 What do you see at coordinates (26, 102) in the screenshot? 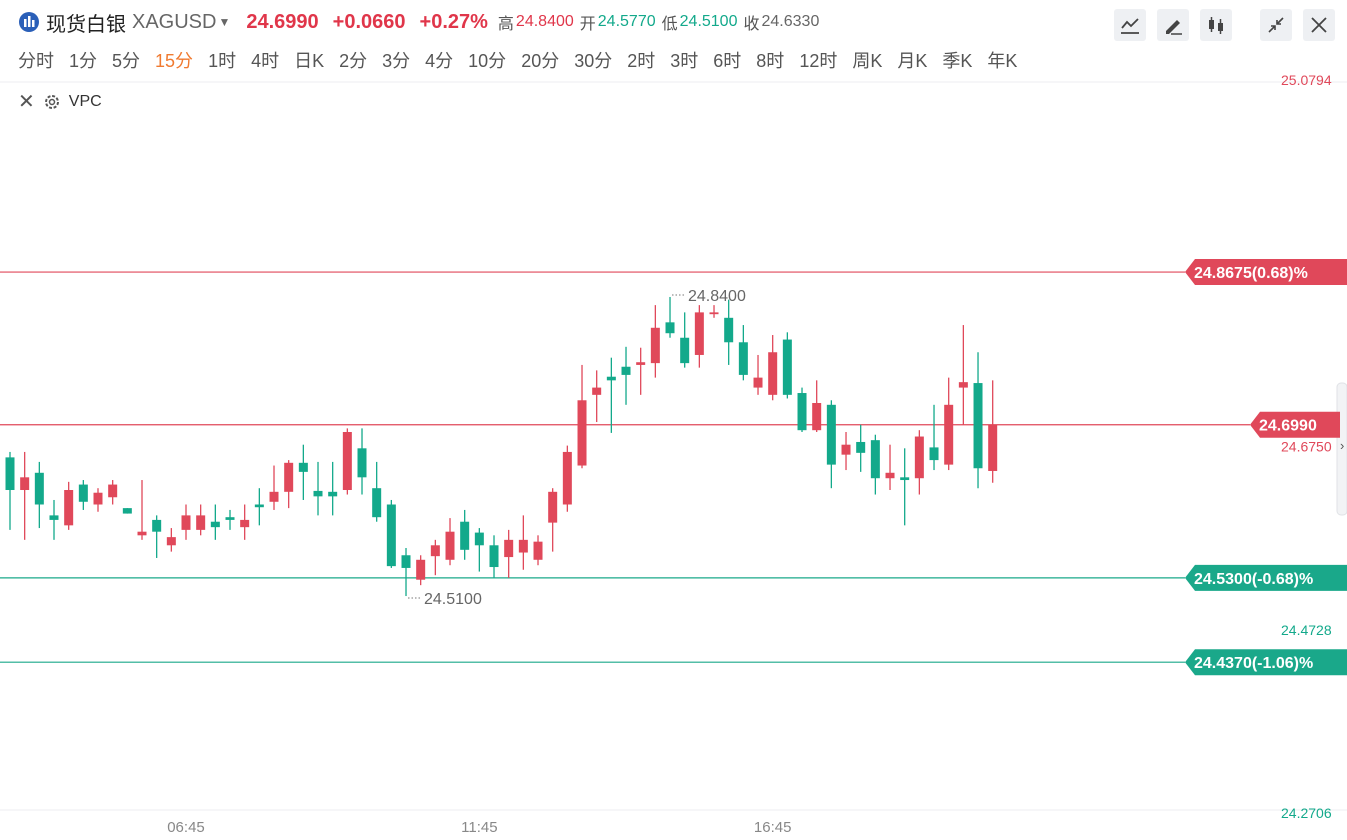
I see `close-icon: ✕` at bounding box center [26, 102].